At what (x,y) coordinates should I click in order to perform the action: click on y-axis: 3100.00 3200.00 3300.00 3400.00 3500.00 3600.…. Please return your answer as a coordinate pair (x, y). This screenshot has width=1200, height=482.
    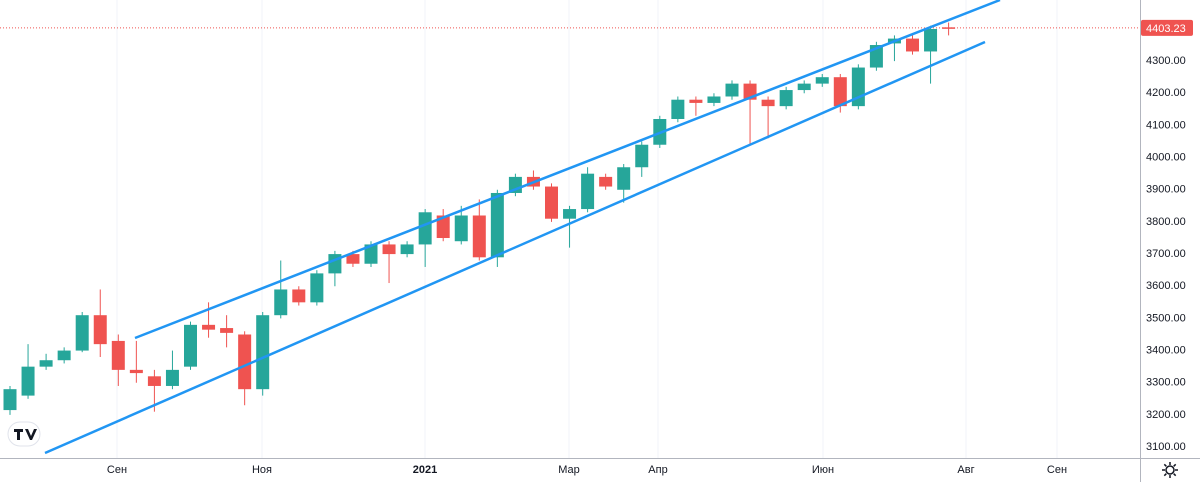
    Looking at the image, I should click on (1166, 226).